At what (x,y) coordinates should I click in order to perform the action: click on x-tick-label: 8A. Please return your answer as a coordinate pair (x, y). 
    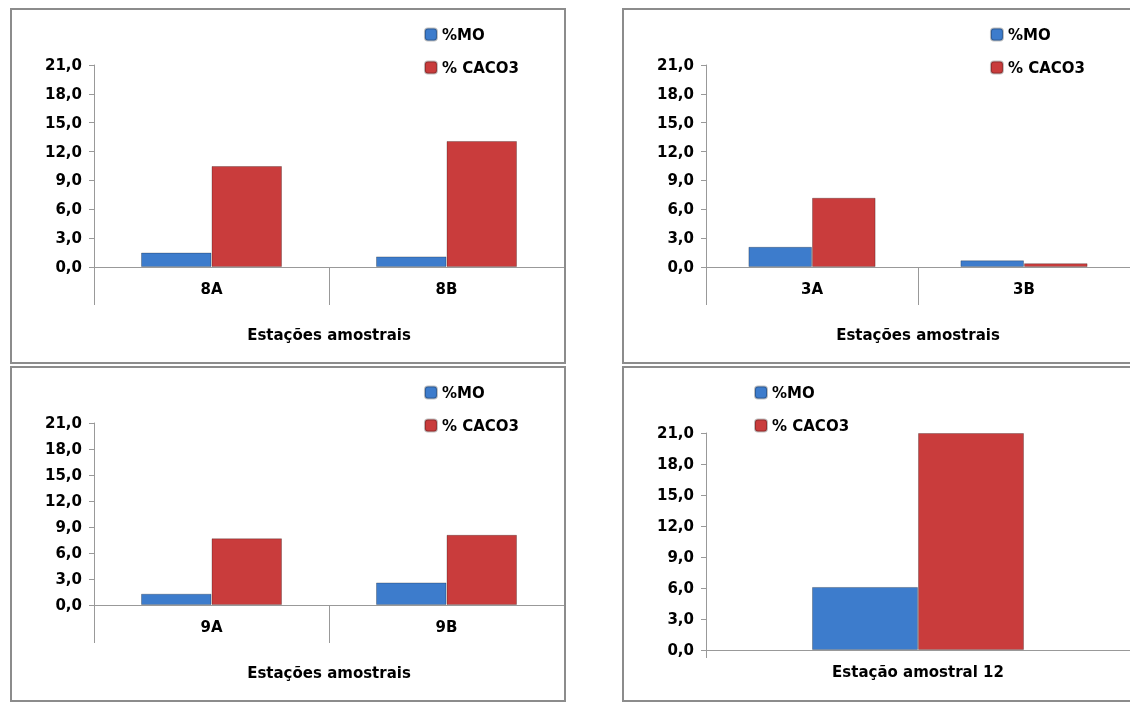
    Looking at the image, I should click on (211, 288).